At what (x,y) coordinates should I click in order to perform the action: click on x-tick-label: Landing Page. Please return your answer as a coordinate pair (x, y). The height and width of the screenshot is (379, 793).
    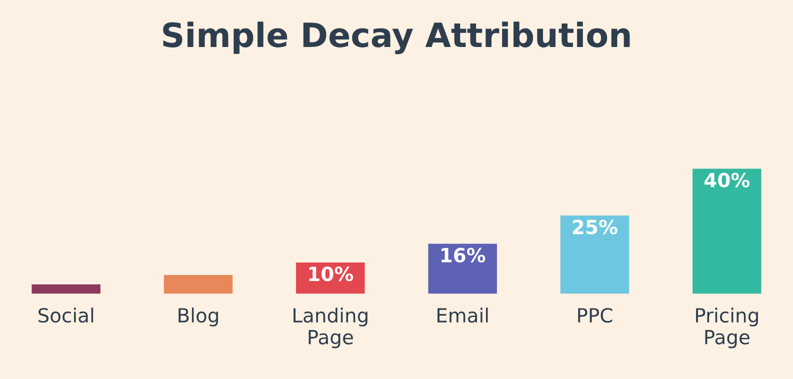
    Looking at the image, I should click on (331, 328).